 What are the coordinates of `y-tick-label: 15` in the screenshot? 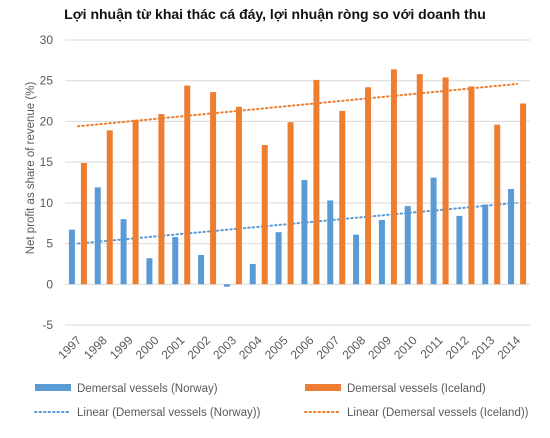 It's located at (47, 162).